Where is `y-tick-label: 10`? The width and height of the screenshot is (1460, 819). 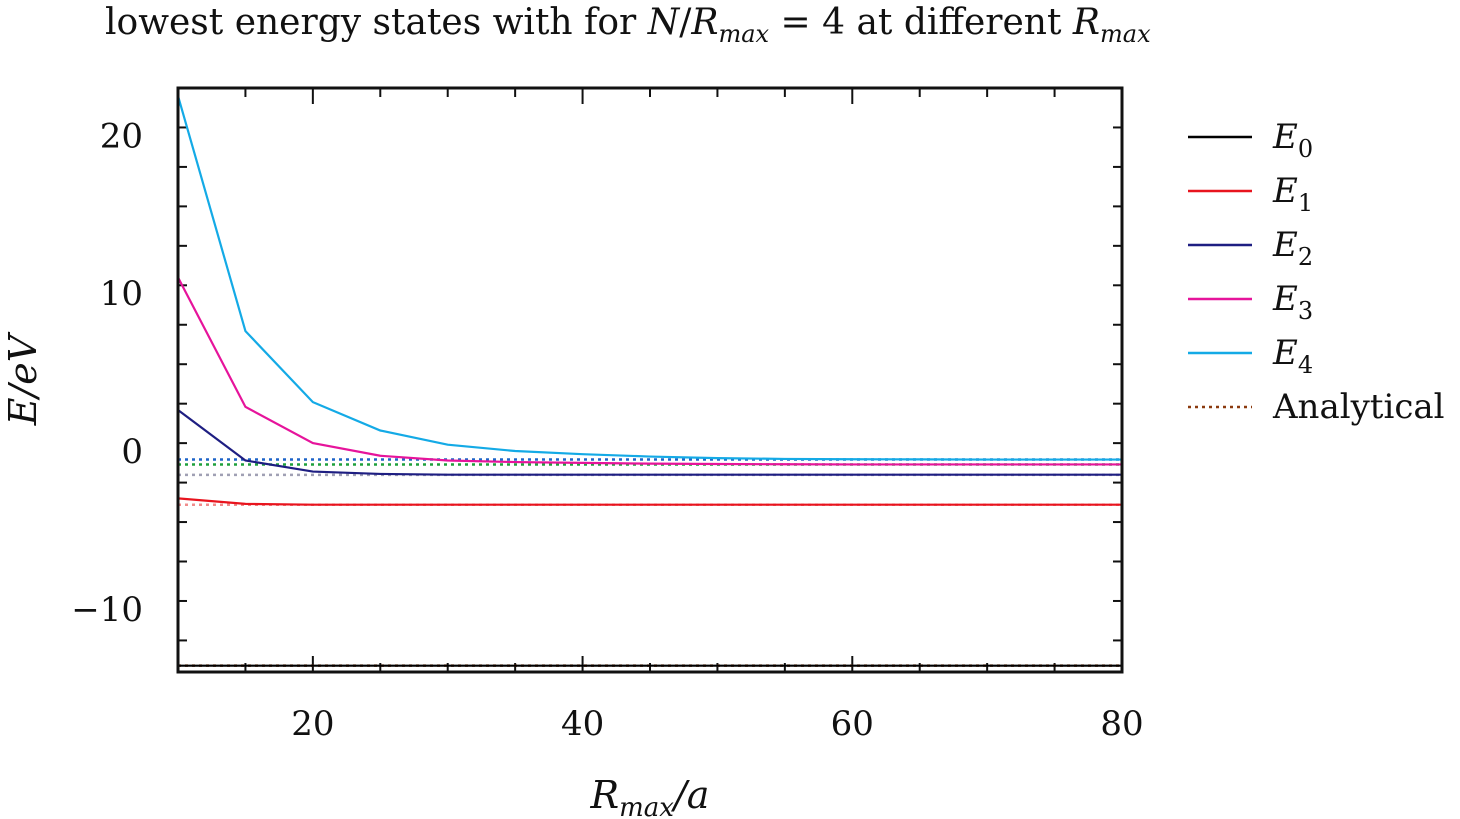
y-tick-label: 10 is located at coordinates (121, 294).